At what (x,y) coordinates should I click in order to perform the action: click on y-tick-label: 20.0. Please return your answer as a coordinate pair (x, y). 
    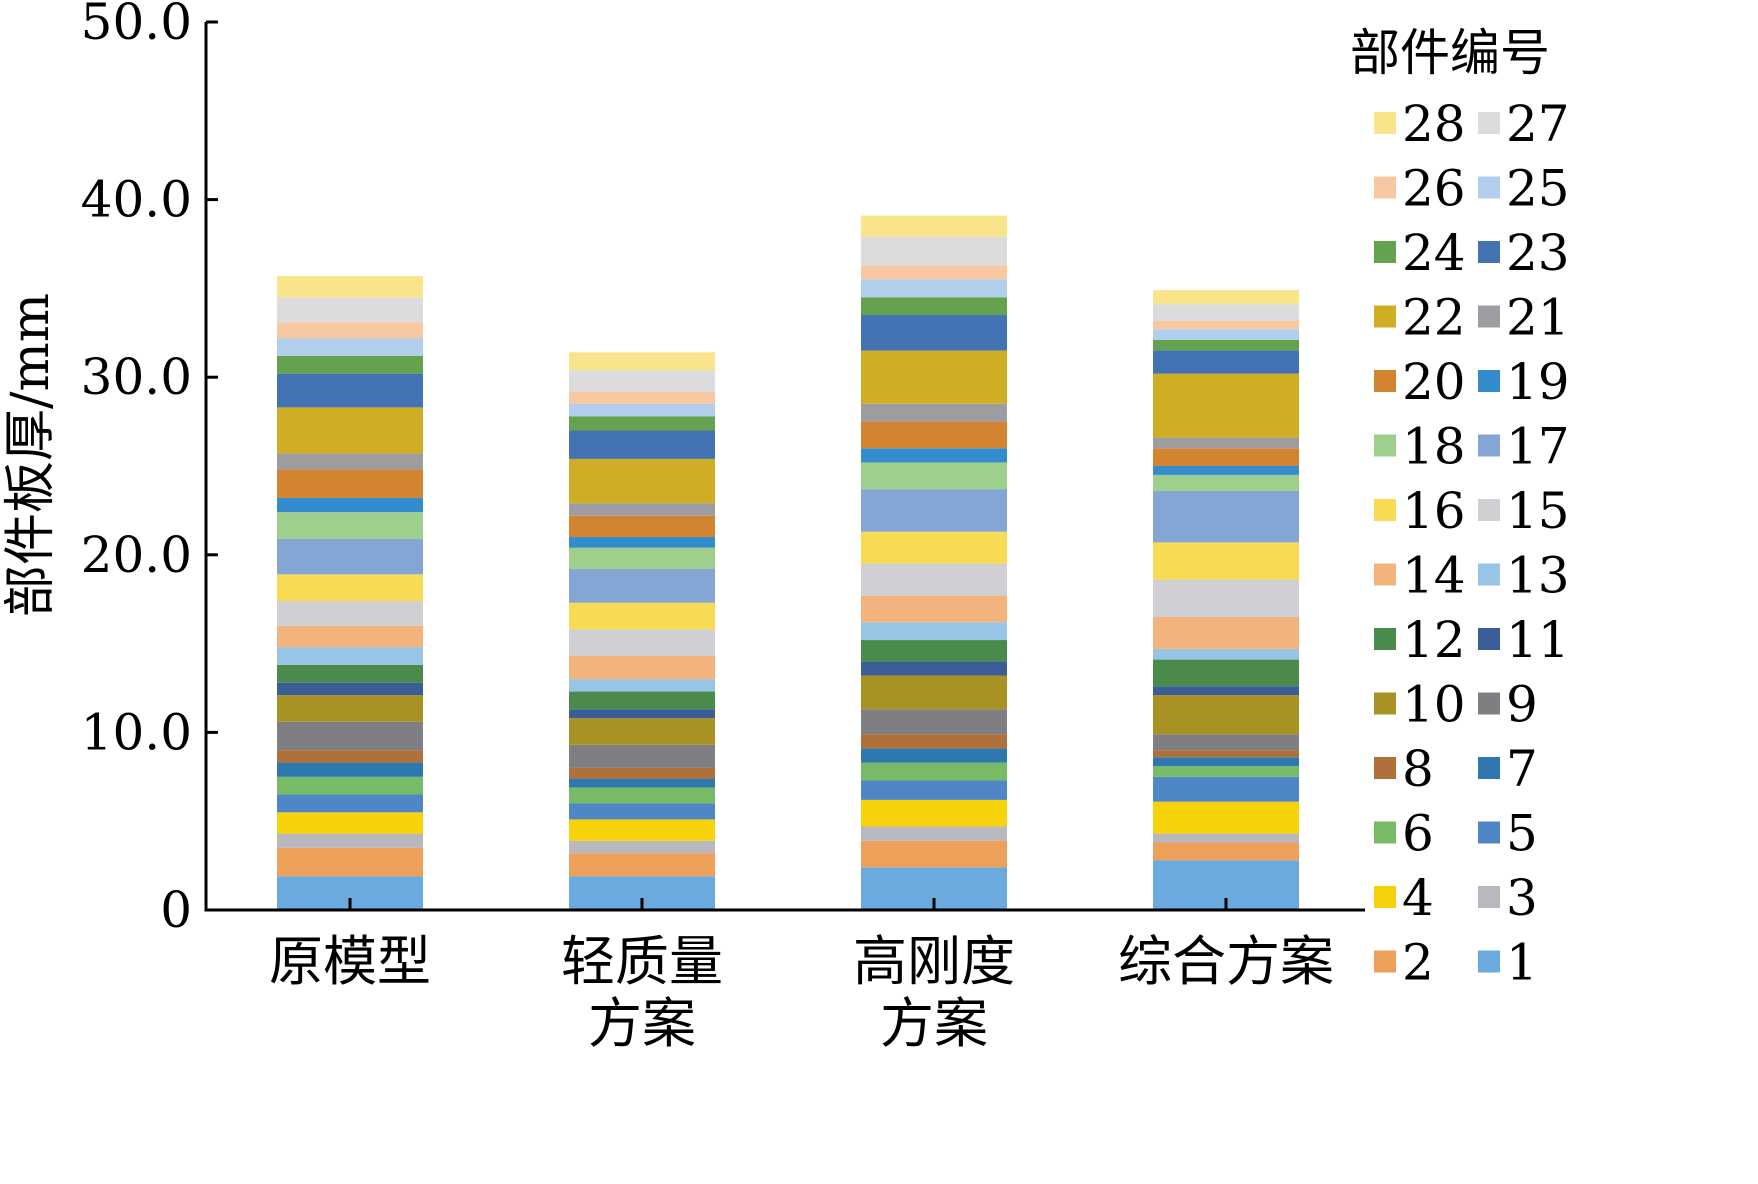
    Looking at the image, I should click on (136, 555).